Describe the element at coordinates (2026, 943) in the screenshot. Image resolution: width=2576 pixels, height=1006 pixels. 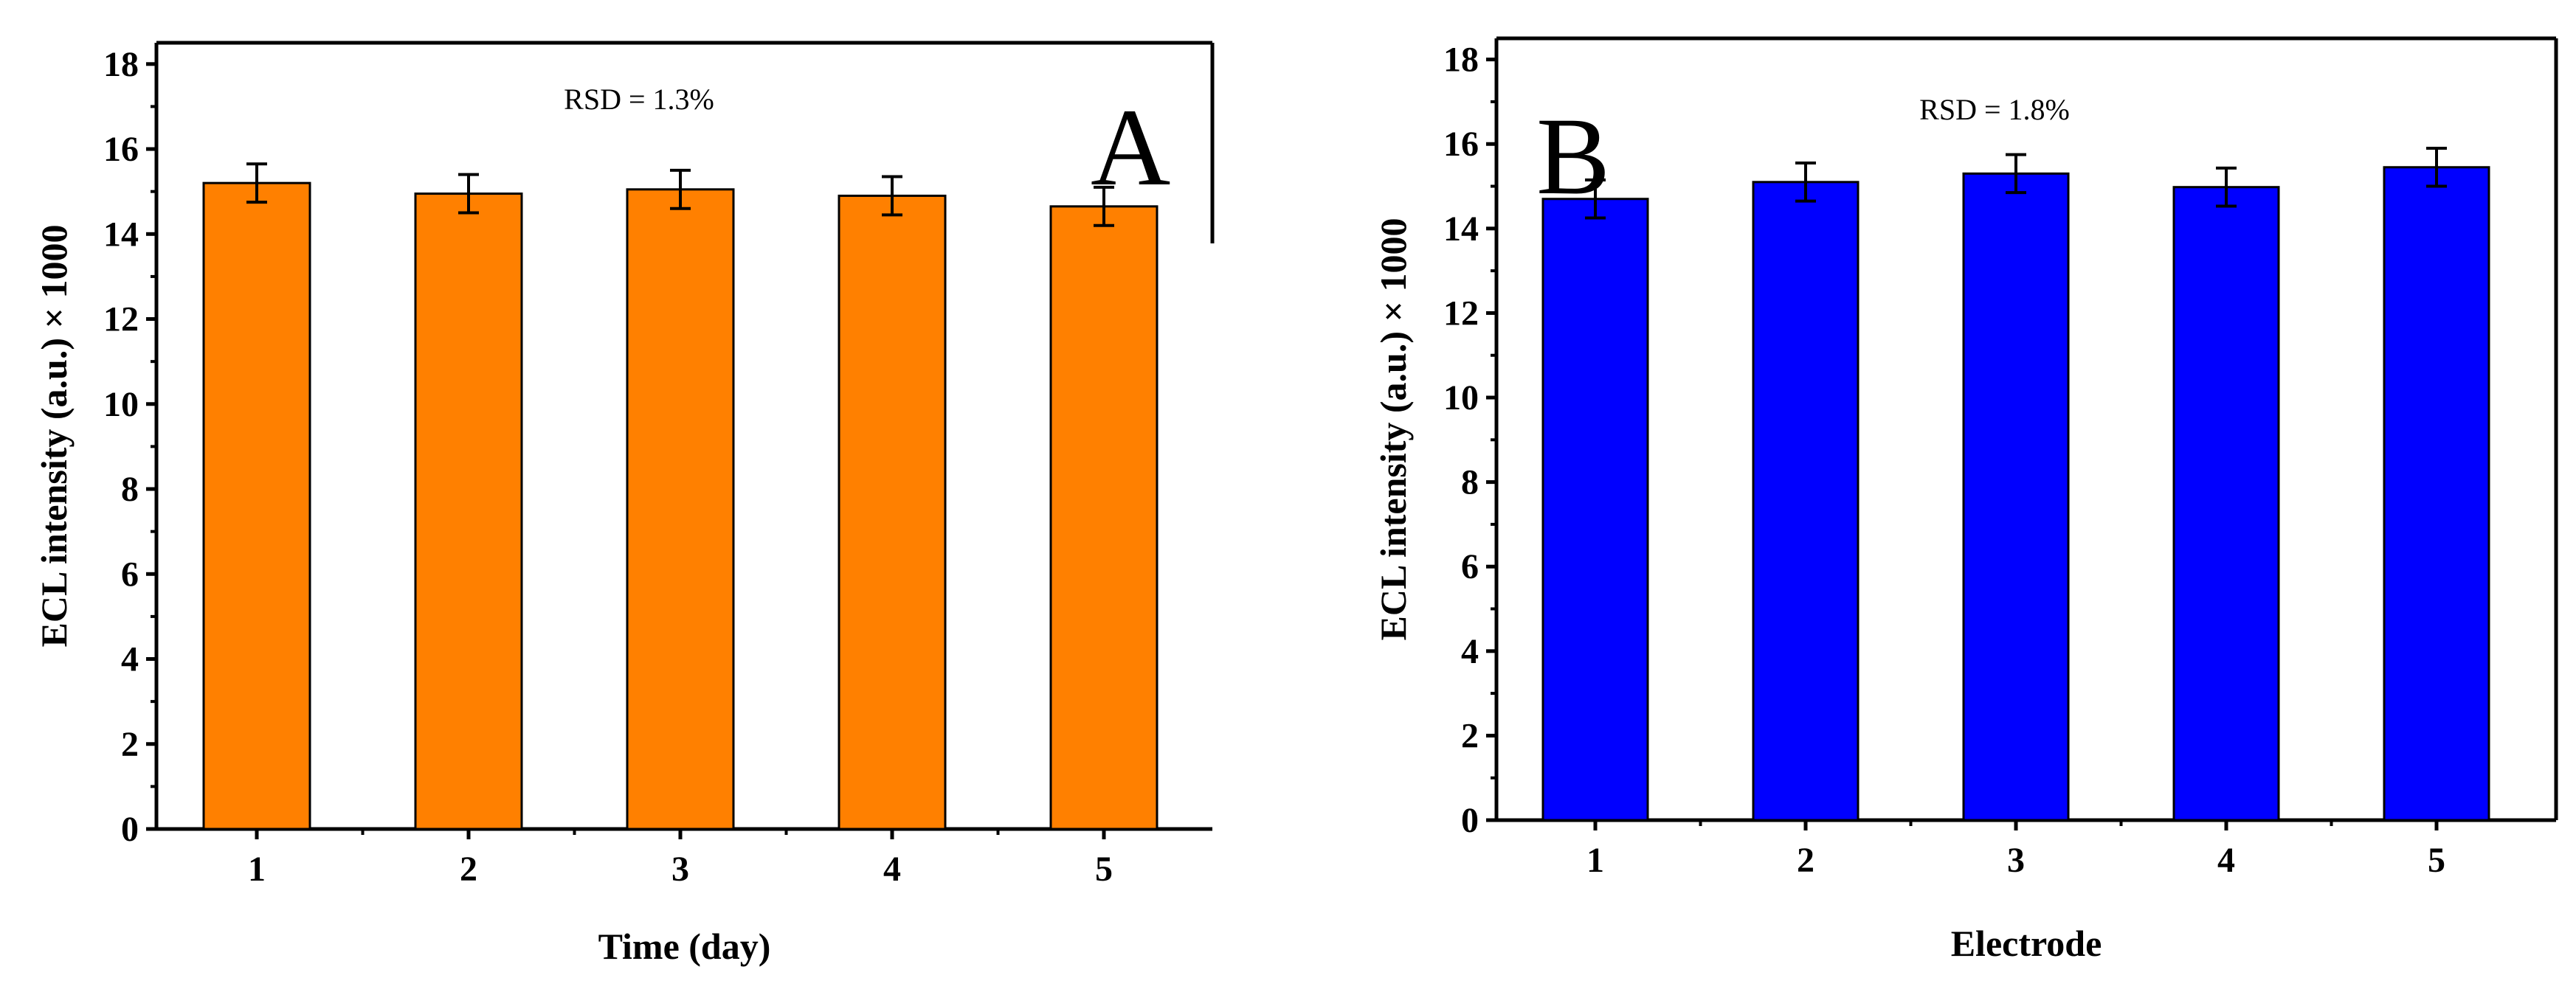
I see `x-axis-title: Electrode` at that location.